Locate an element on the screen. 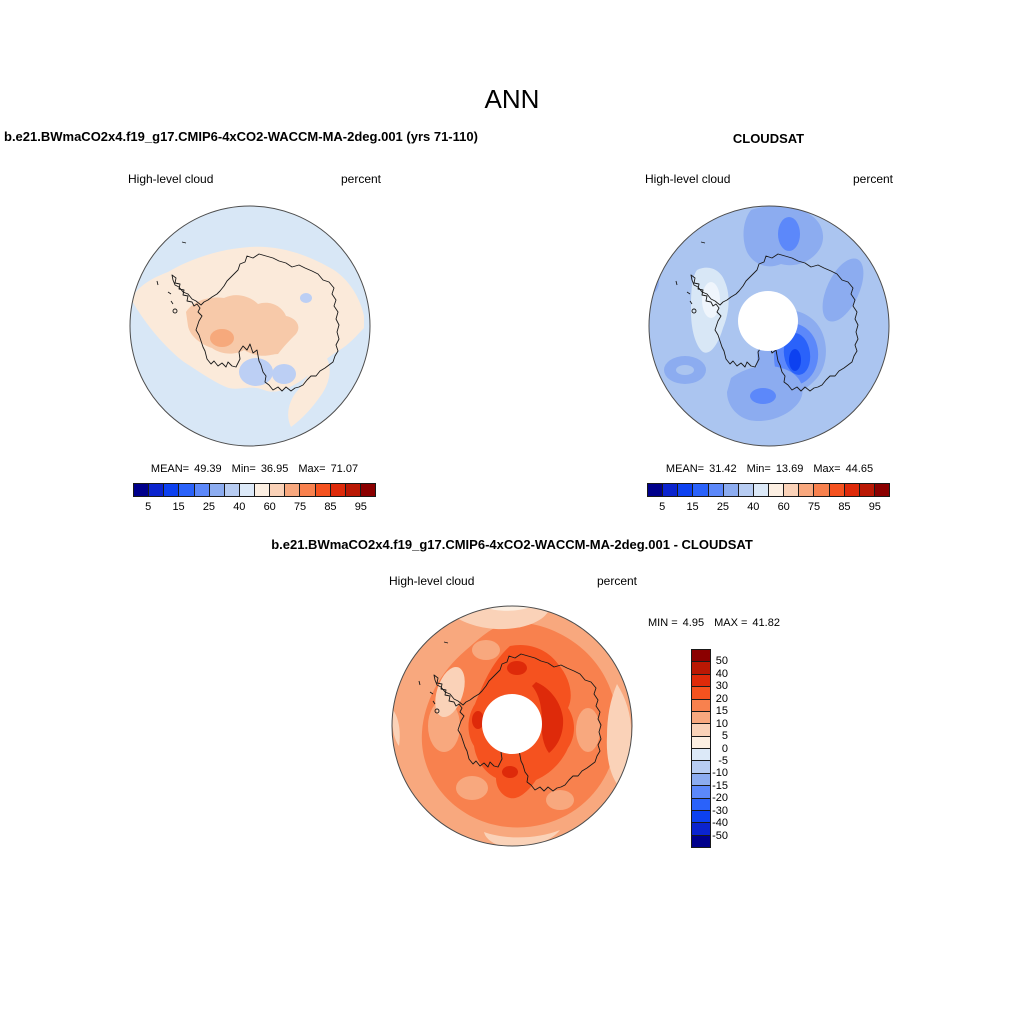  colorbar-tick-label: 95 is located at coordinates (874, 507).